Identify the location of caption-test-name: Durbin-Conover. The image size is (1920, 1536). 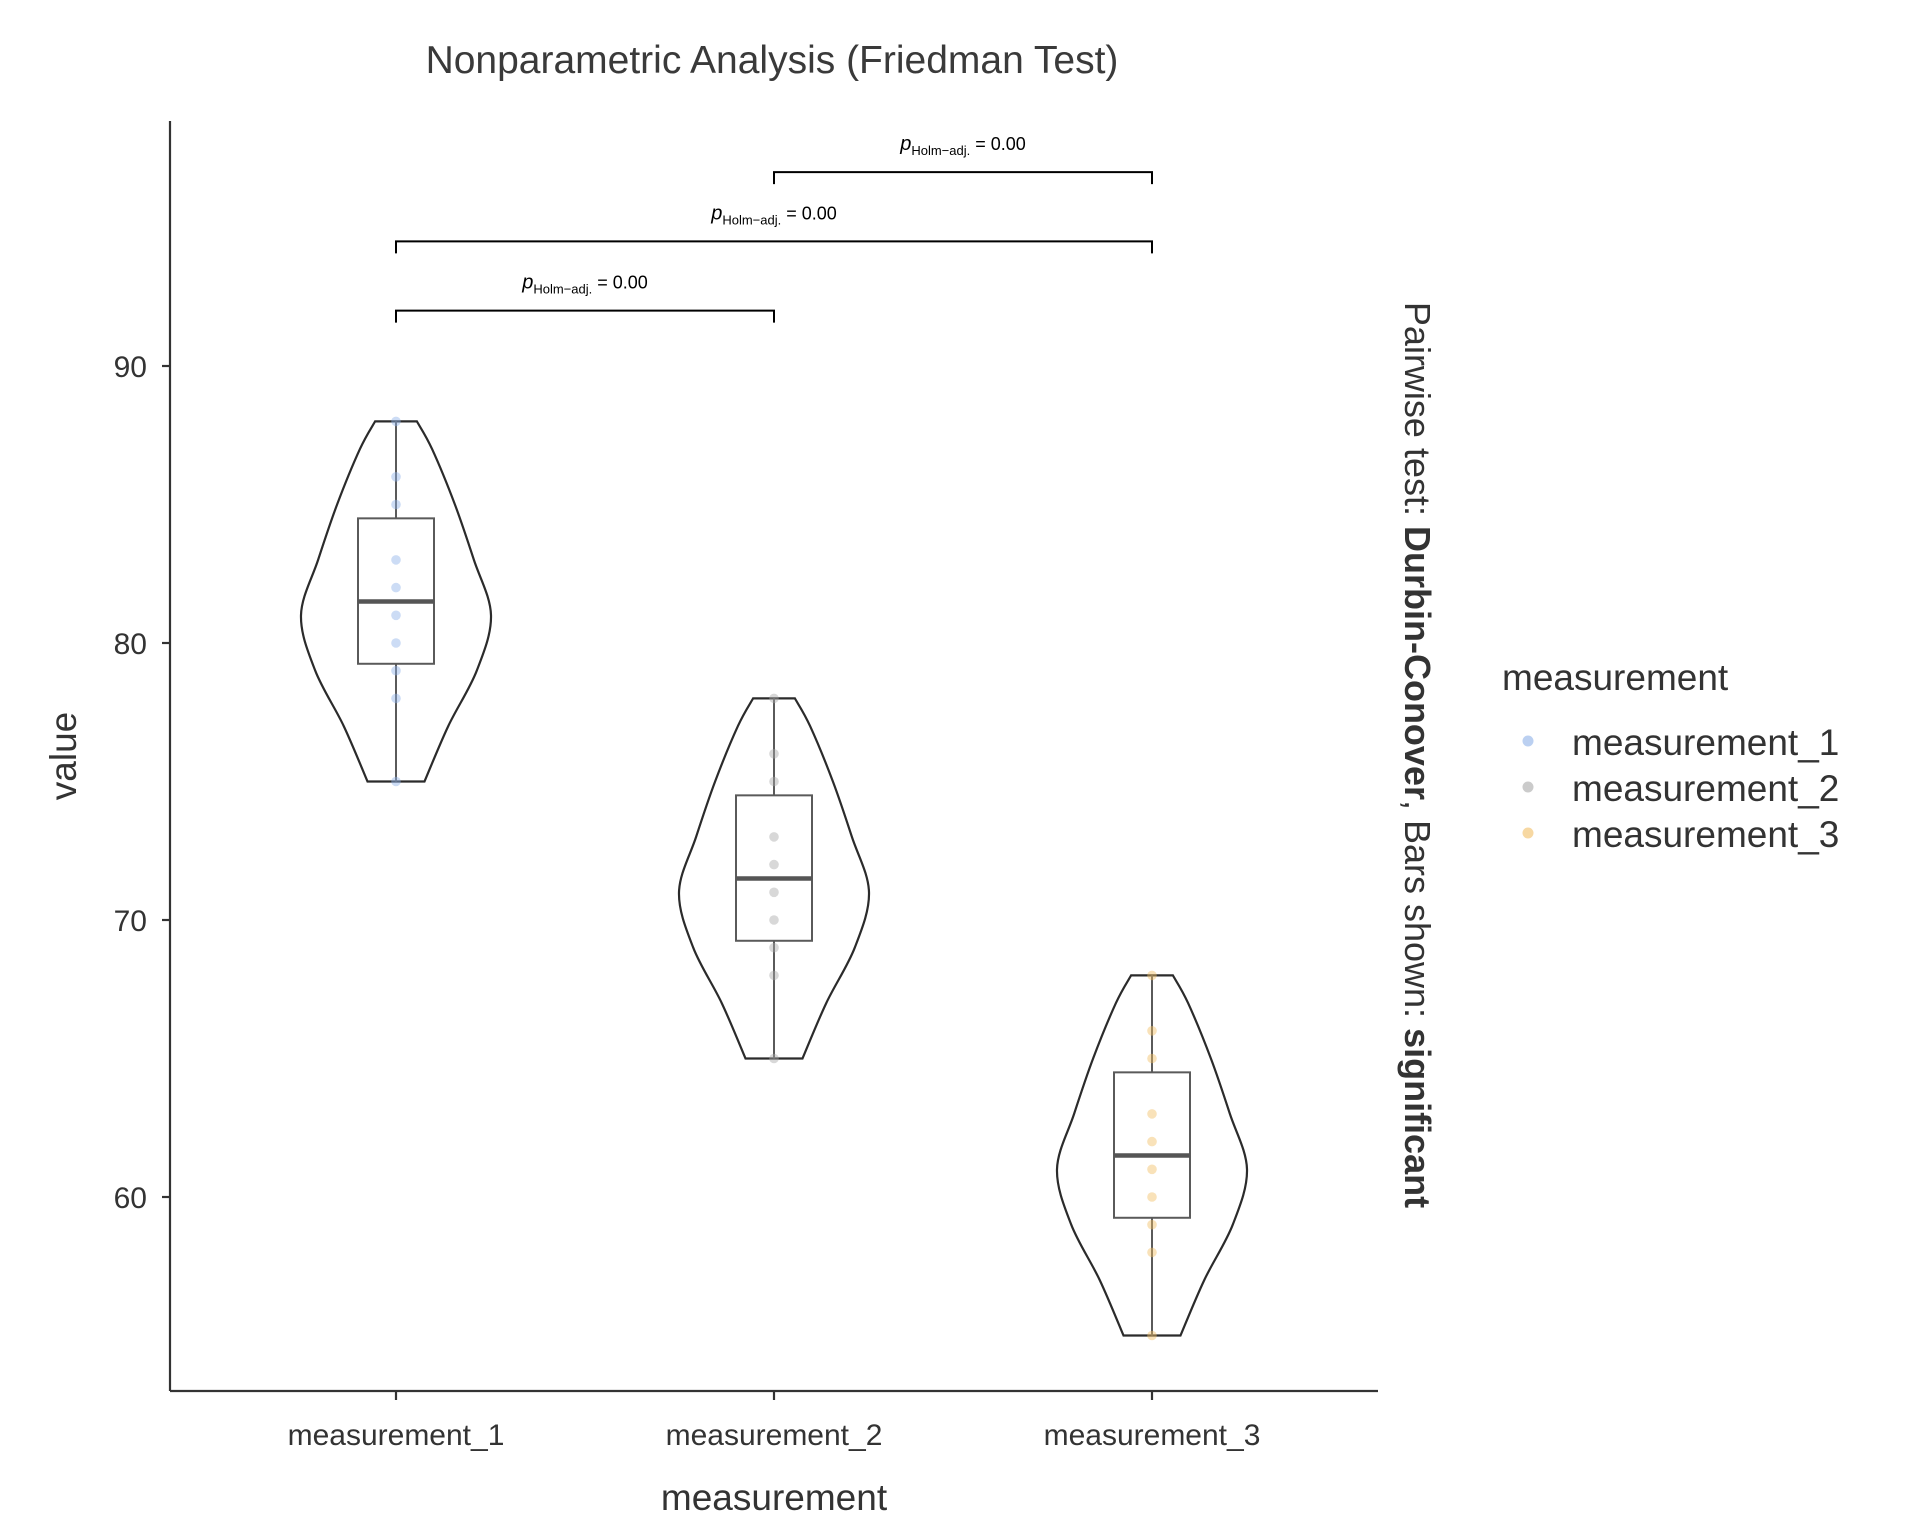
(1417, 663).